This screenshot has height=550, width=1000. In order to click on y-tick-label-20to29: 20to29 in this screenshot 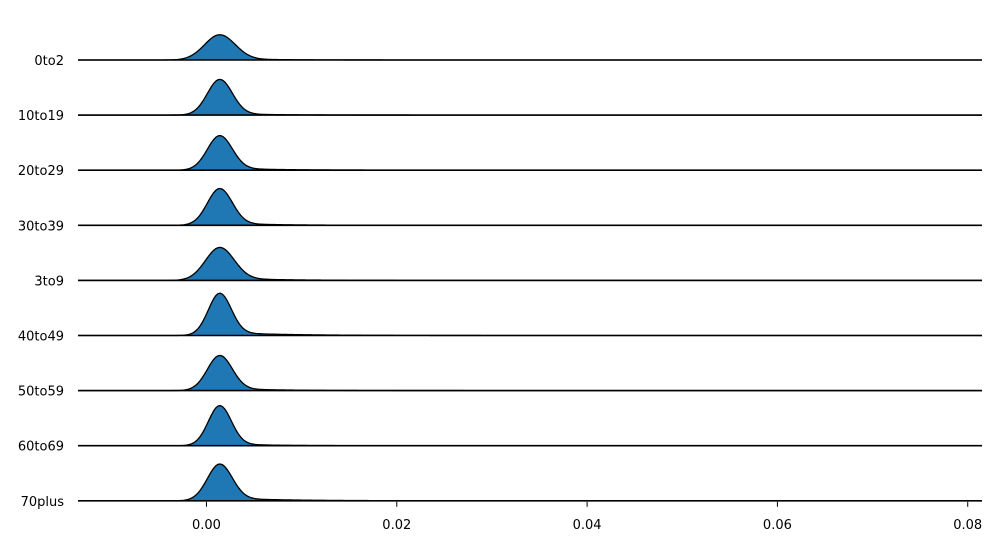, I will do `click(41, 171)`.